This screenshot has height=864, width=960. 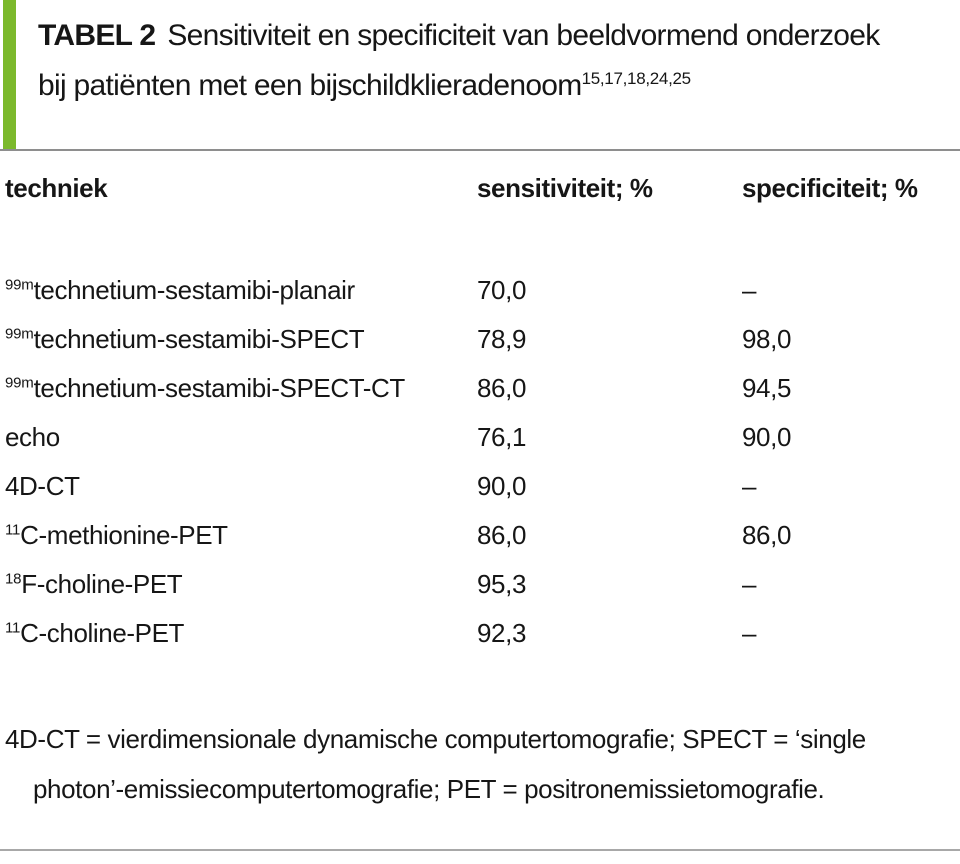 What do you see at coordinates (13, 579) in the screenshot?
I see `isotope-superscript: 18` at bounding box center [13, 579].